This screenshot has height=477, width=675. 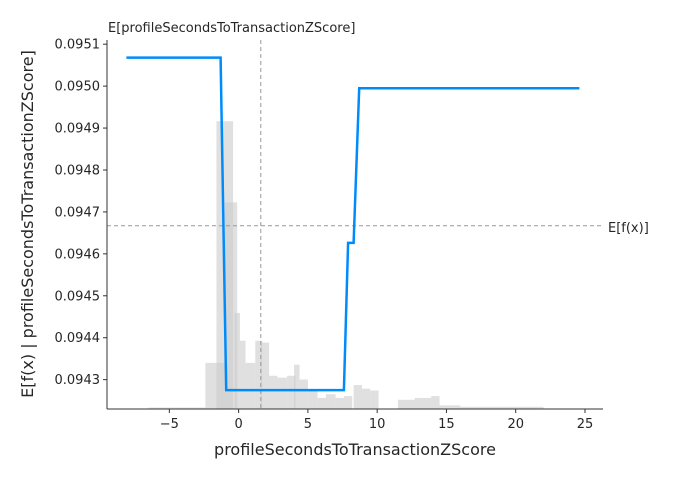 What do you see at coordinates (78, 87) in the screenshot?
I see `y-tick-label: 0.0950` at bounding box center [78, 87].